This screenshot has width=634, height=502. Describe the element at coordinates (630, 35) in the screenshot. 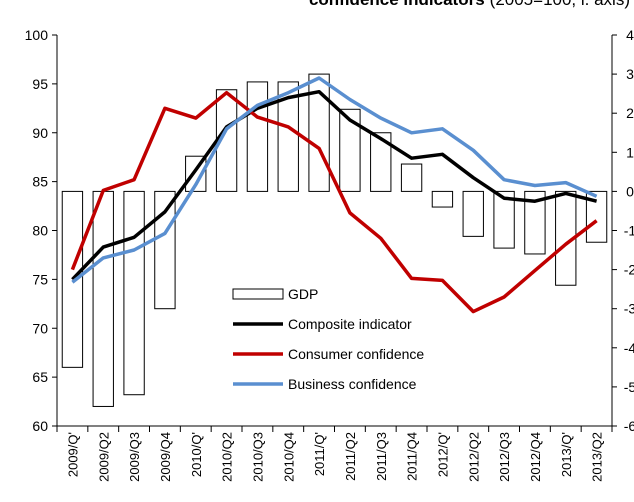

I see `y2-tick-label: 4` at that location.